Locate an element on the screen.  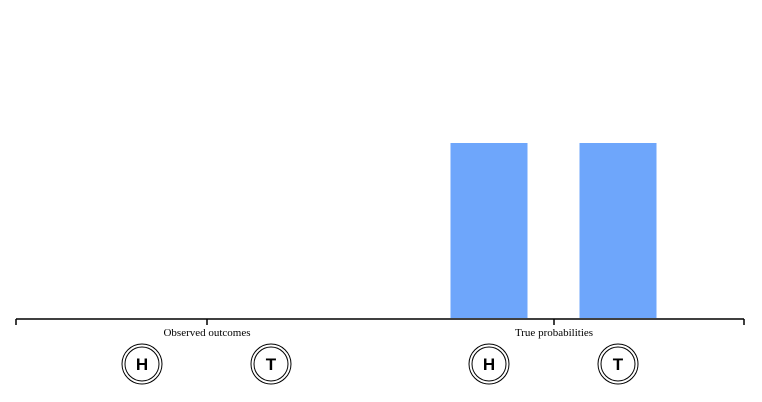
group-ticks is located at coordinates (380, 322).